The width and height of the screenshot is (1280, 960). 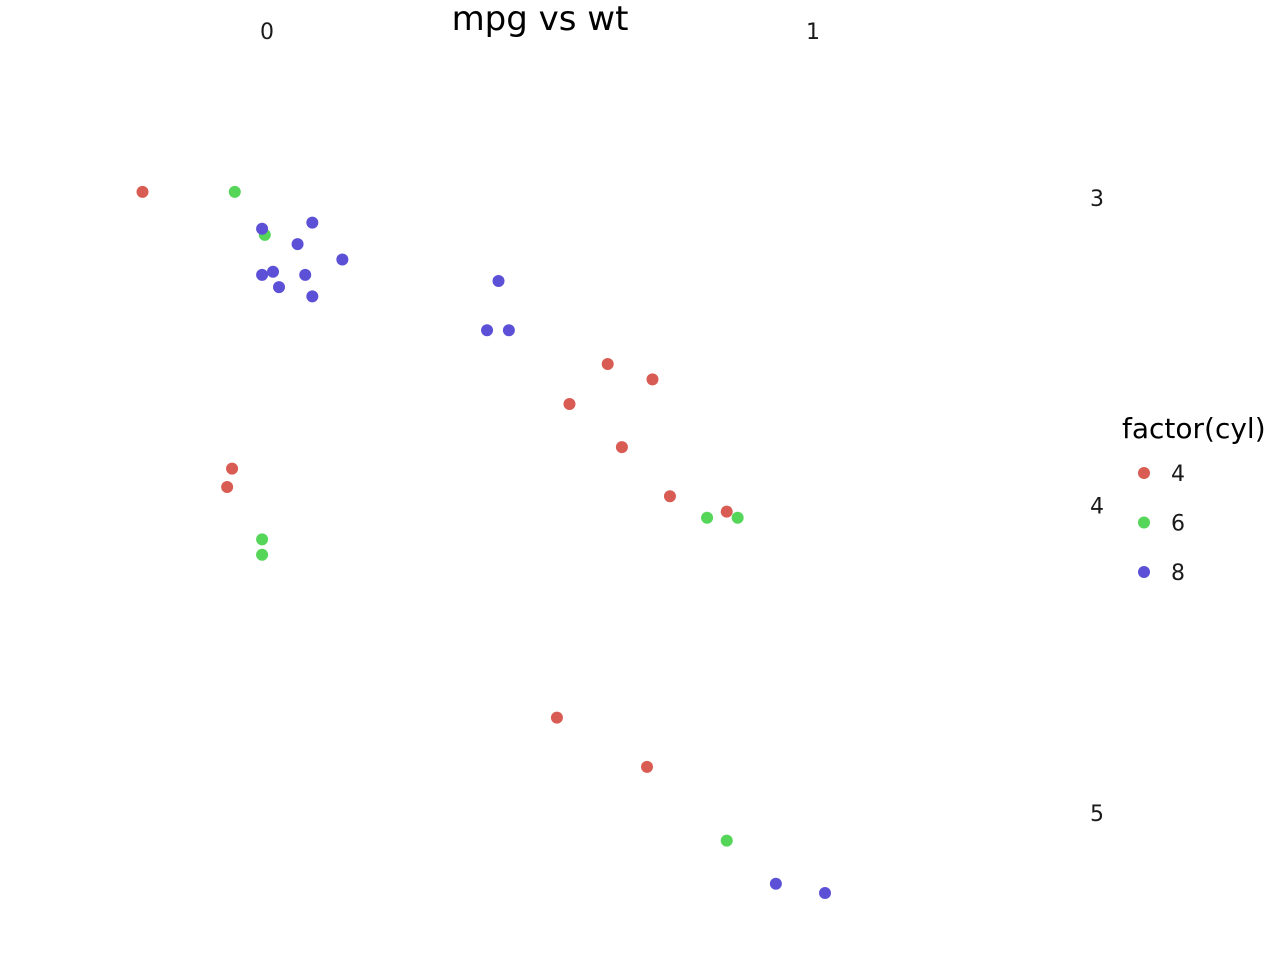 I want to click on legend-label: 8, so click(x=1178, y=573).